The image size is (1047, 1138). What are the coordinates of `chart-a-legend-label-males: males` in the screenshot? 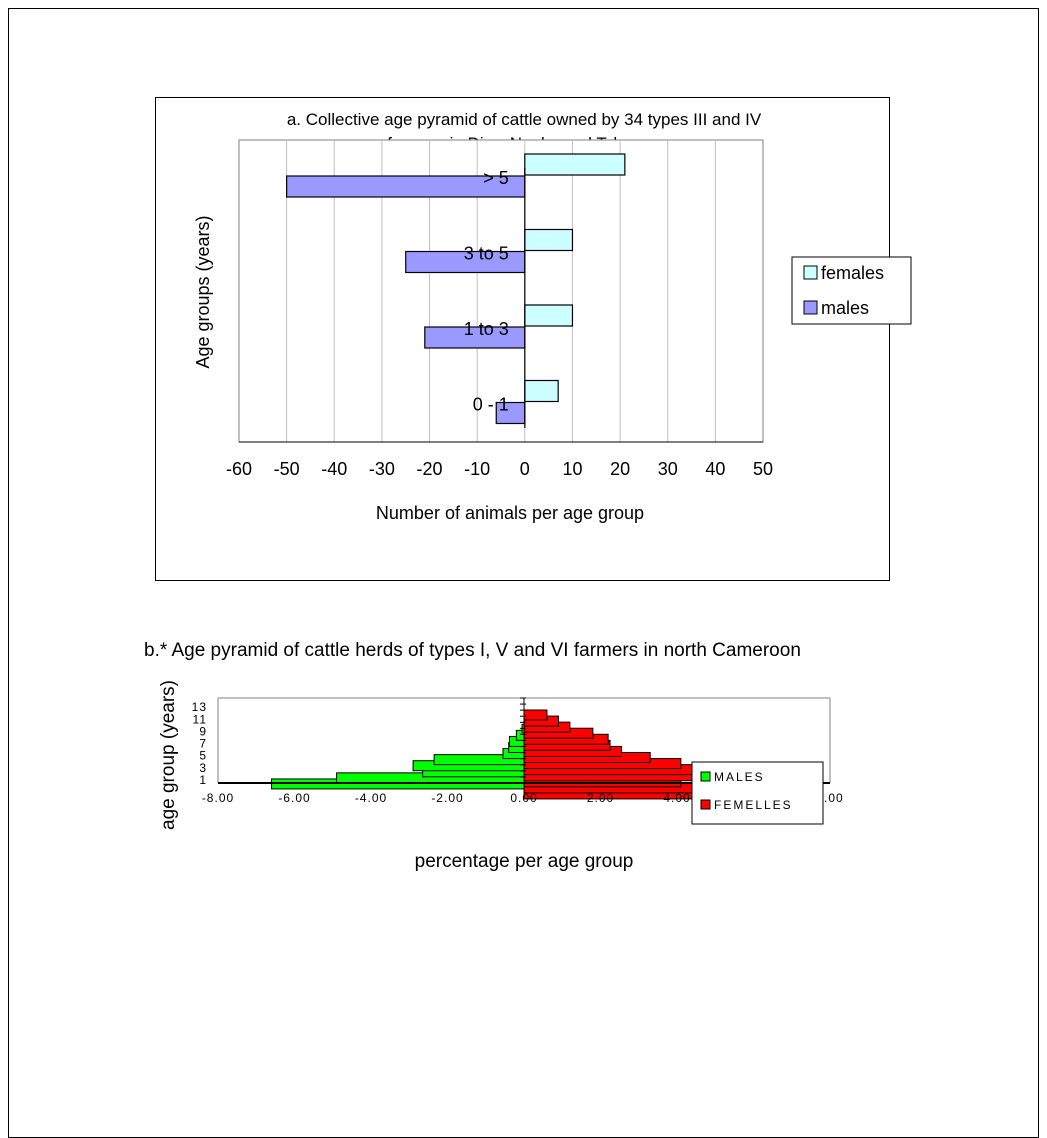 It's located at (845, 308).